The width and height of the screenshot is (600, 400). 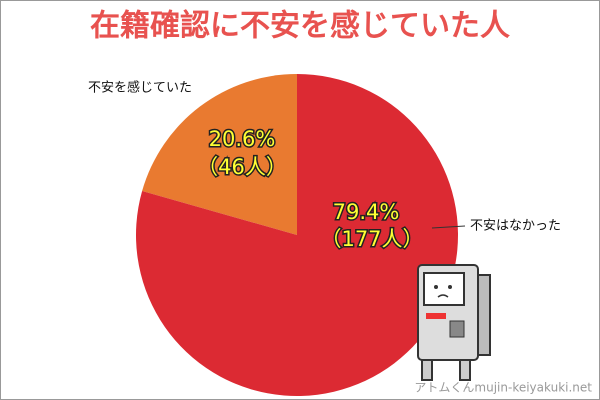 What do you see at coordinates (503, 388) in the screenshot?
I see `watermark: アトムくんmujin-keiyakuki.net` at bounding box center [503, 388].